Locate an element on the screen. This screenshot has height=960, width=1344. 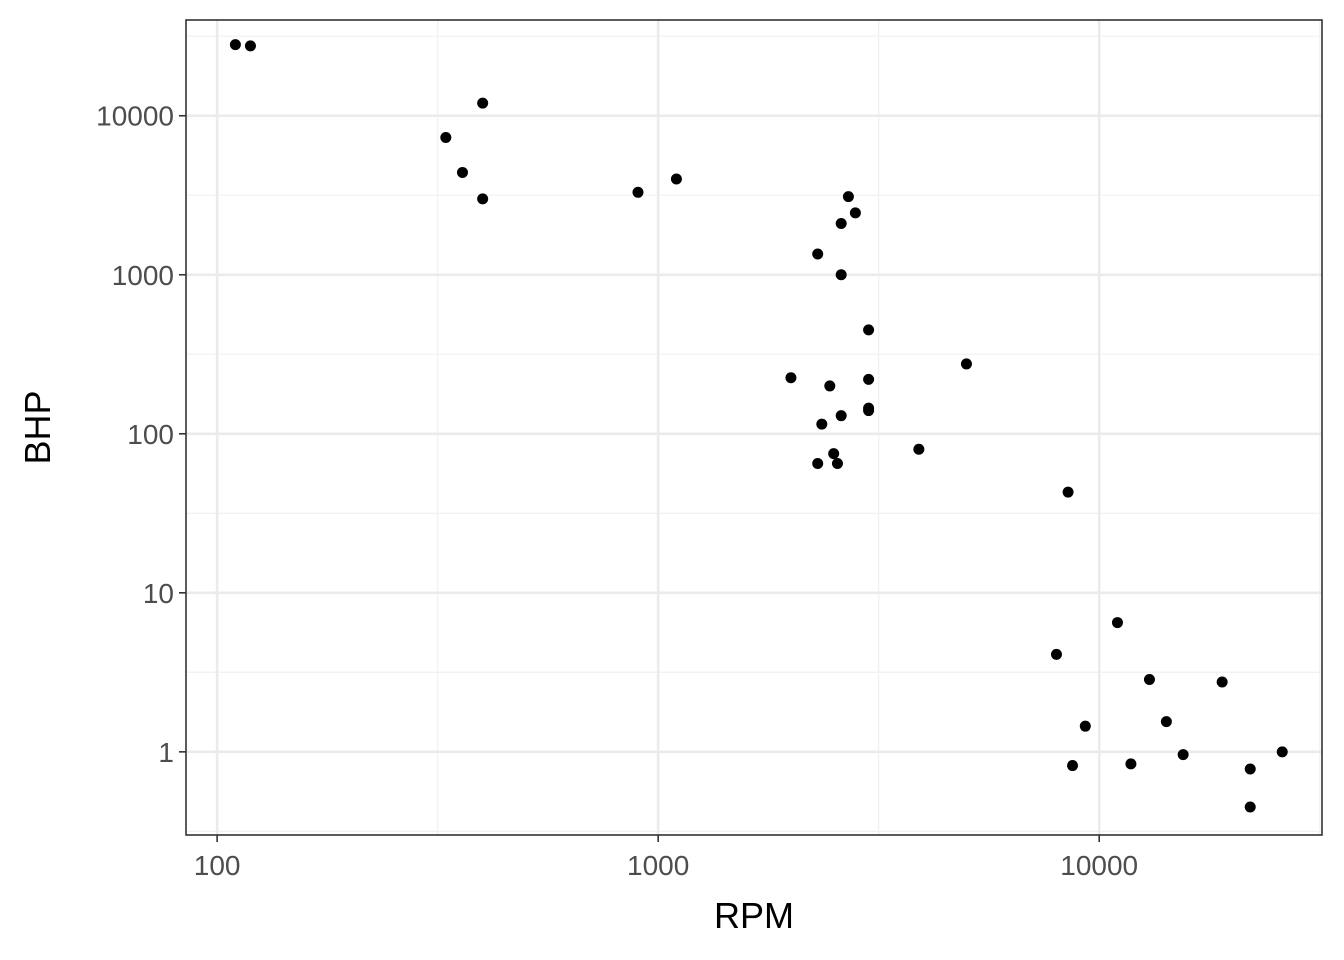
x-tick-label: 10000 is located at coordinates (1099, 865).